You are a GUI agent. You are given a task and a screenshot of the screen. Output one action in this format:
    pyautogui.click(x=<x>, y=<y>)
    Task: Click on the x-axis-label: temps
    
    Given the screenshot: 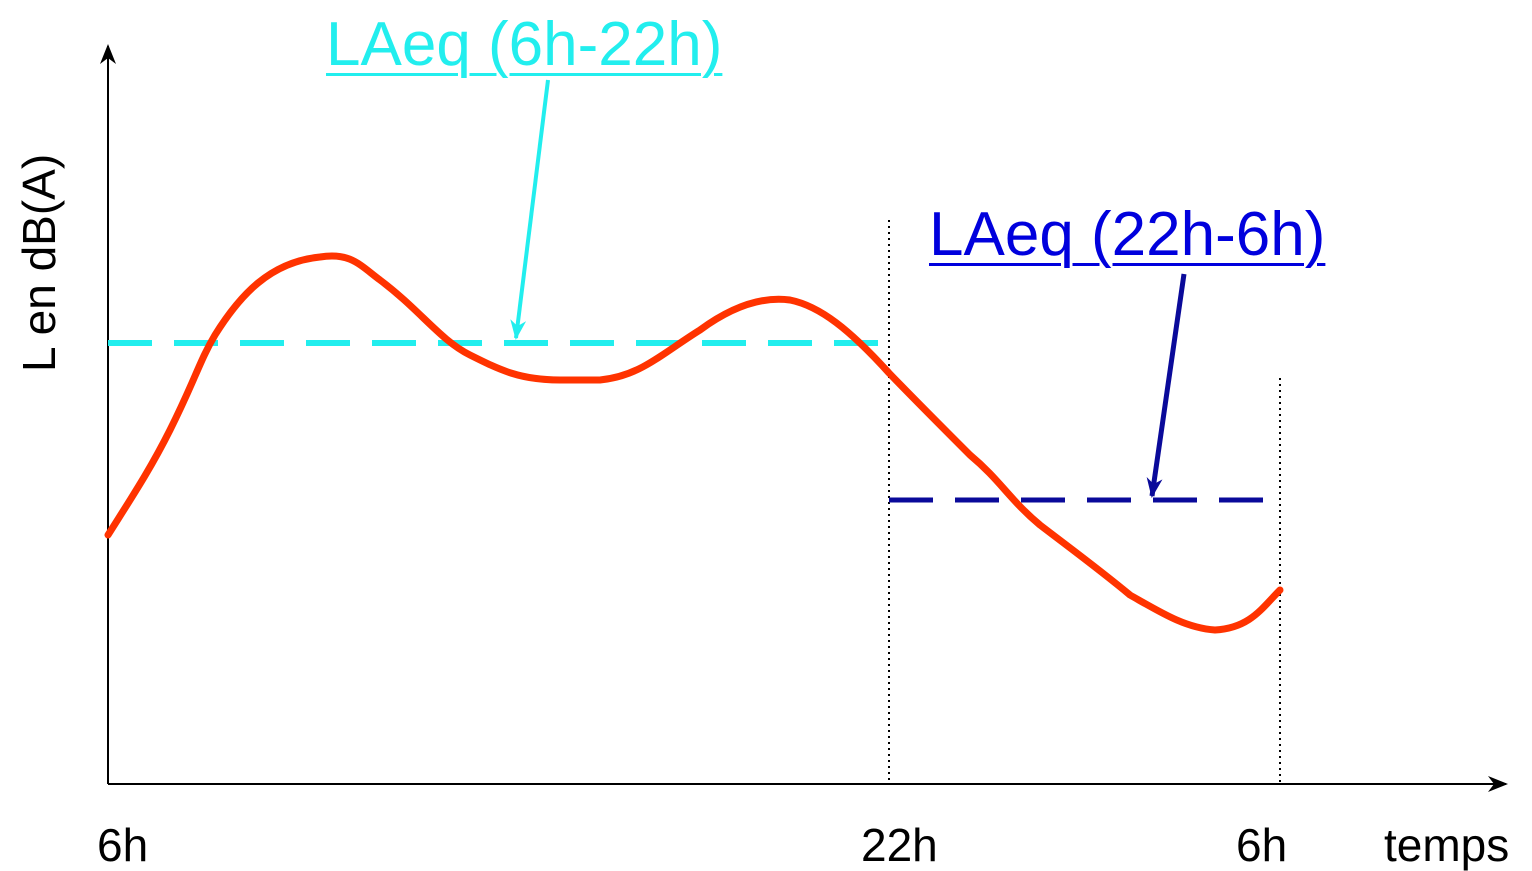 What is the action you would take?
    pyautogui.click(x=1447, y=845)
    